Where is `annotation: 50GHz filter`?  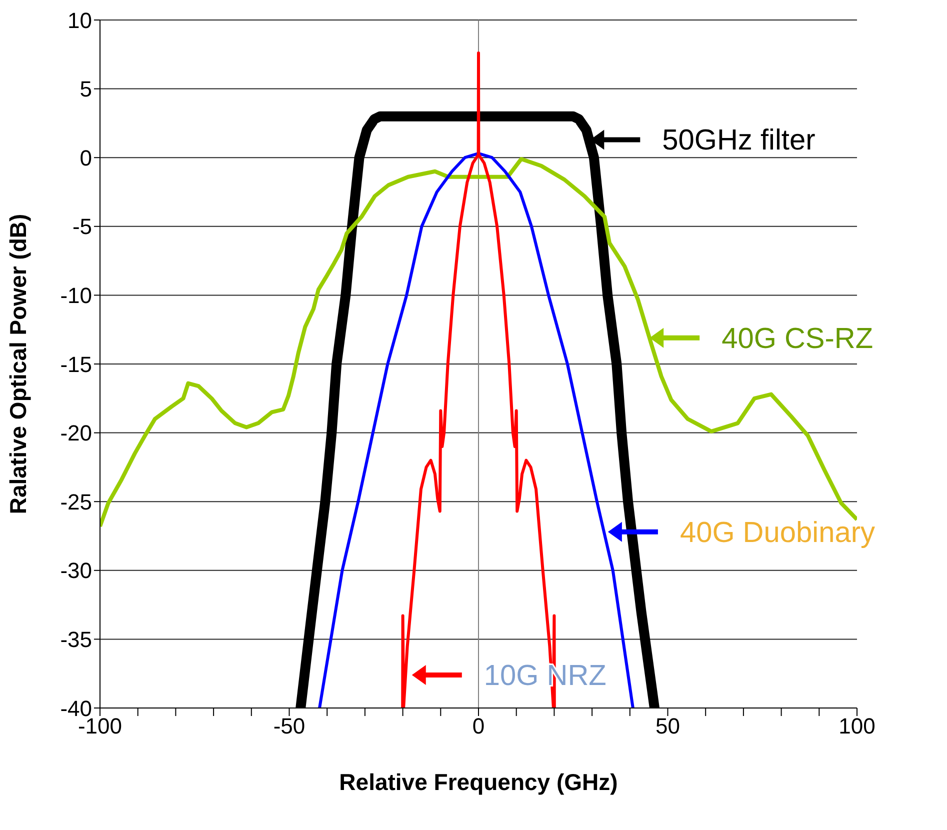
annotation: 50GHz filter is located at coordinates (739, 140).